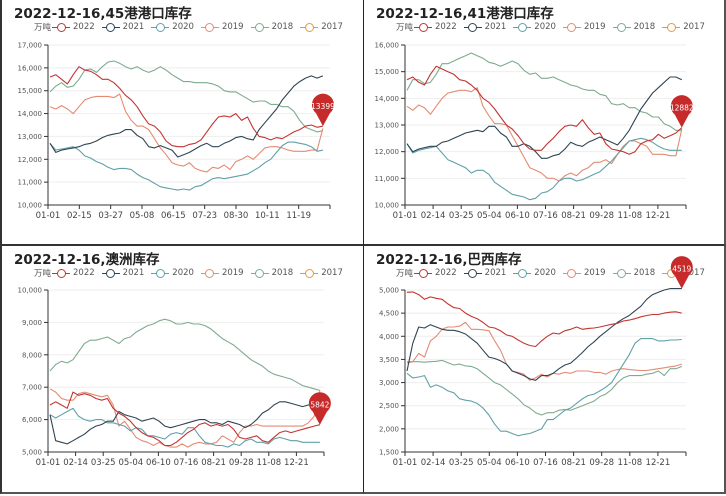 This screenshot has height=496, width=726. I want to click on x-tick-label: 03-27, so click(110, 216).